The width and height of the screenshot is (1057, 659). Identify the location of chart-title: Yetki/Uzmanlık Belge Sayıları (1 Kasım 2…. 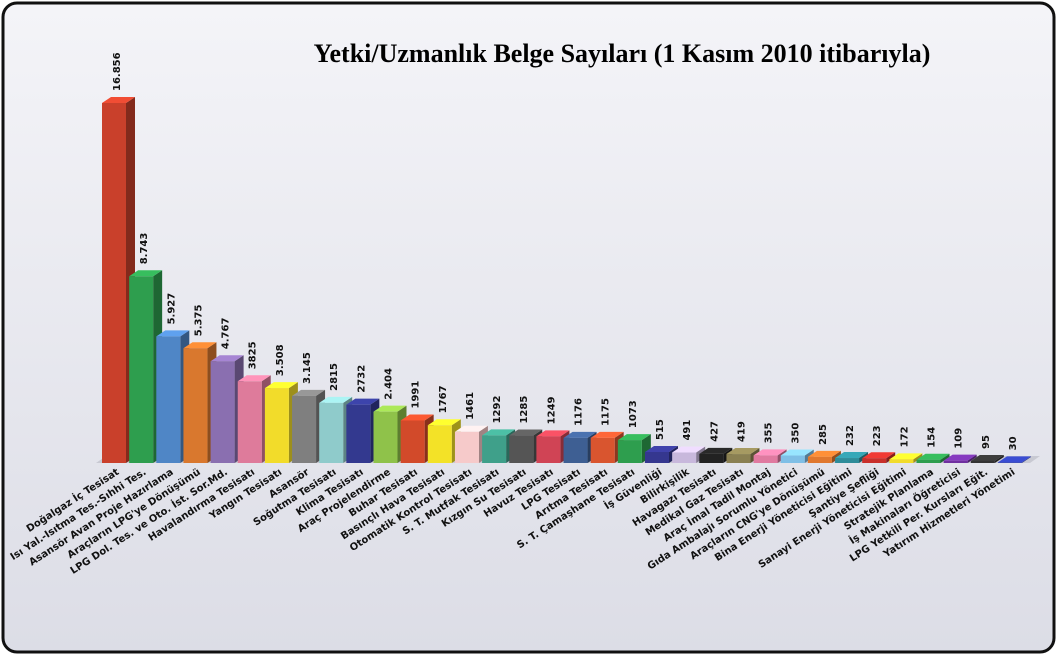
(622, 53).